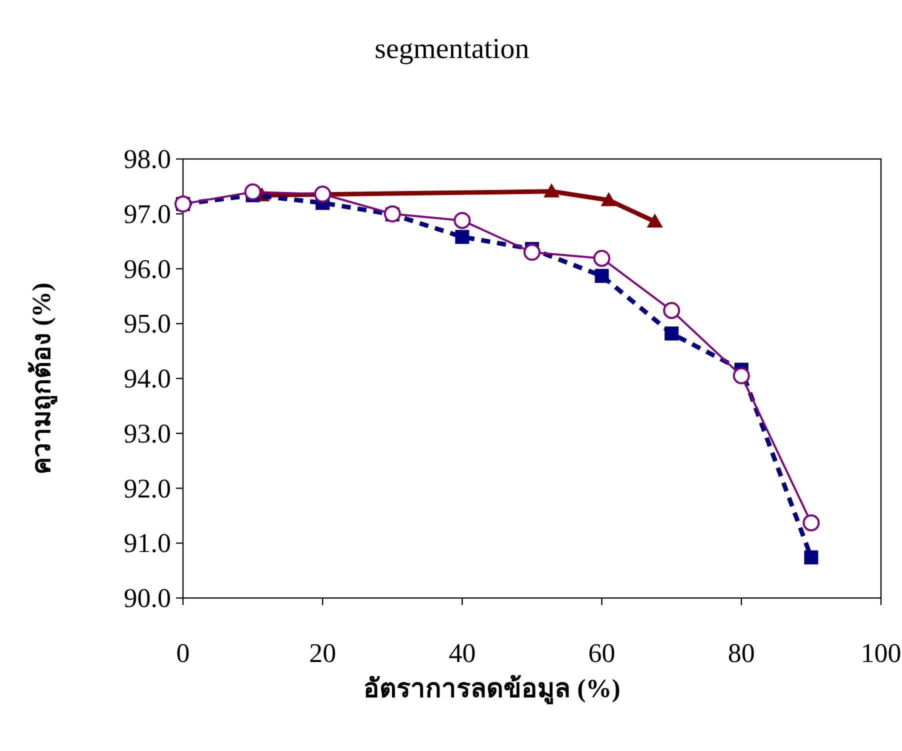 The height and width of the screenshot is (751, 902). What do you see at coordinates (452, 49) in the screenshot?
I see `title: segmentation` at bounding box center [452, 49].